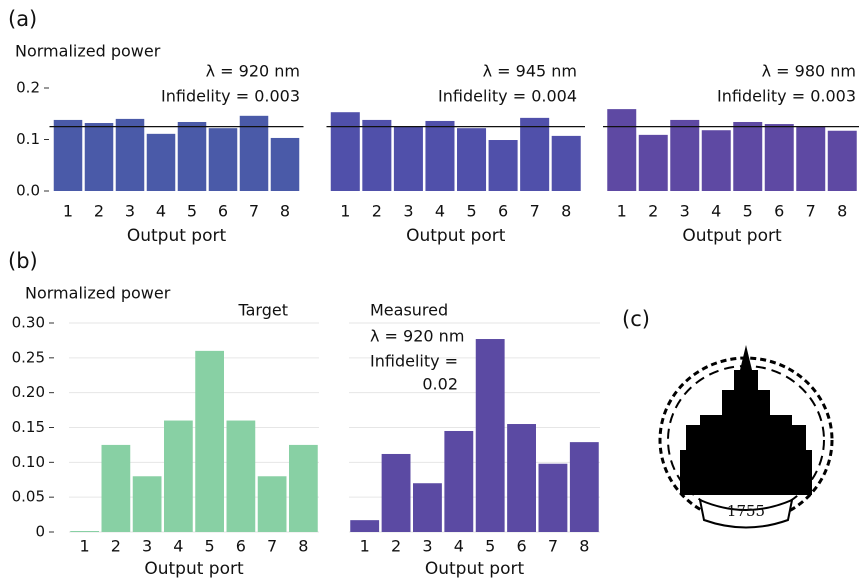 Image resolution: width=859 pixels, height=578 pixels. Describe the element at coordinates (28, 392) in the screenshot. I see `y-tick-label: 0.20` at that location.